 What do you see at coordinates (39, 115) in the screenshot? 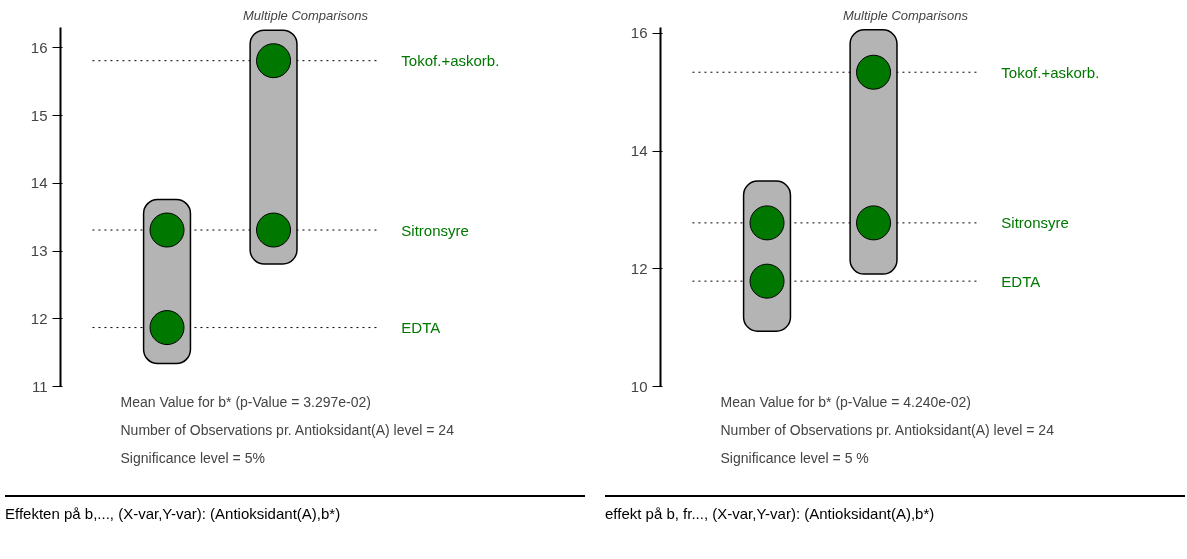
I see `y-tick-label: 15` at bounding box center [39, 115].